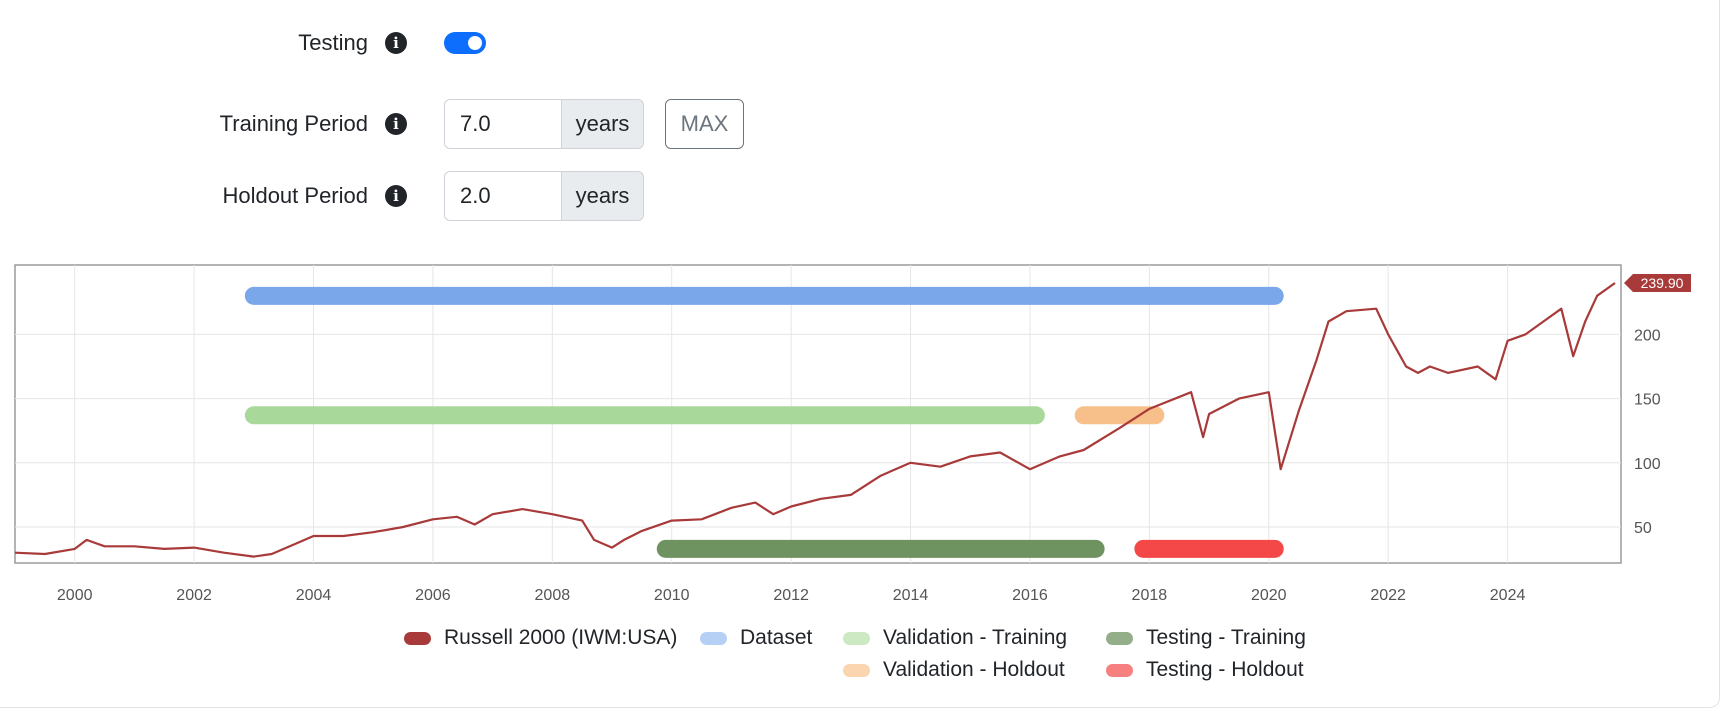 The image size is (1722, 711). I want to click on x-tick-label: 2014, so click(911, 595).